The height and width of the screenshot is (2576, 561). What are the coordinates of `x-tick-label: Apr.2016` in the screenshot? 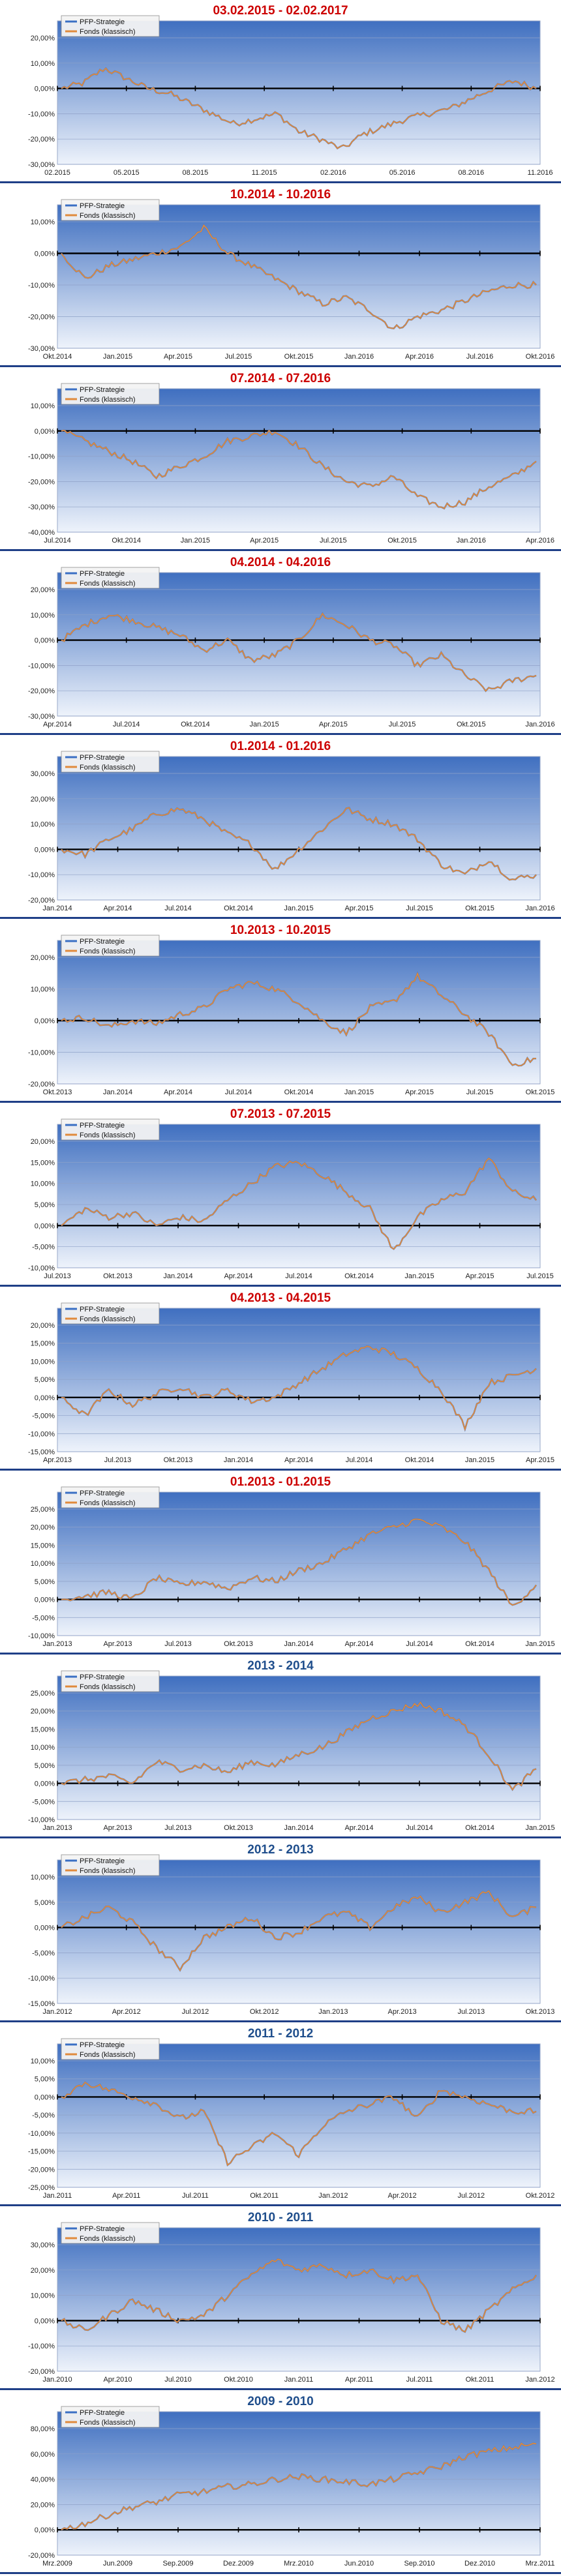 It's located at (540, 541).